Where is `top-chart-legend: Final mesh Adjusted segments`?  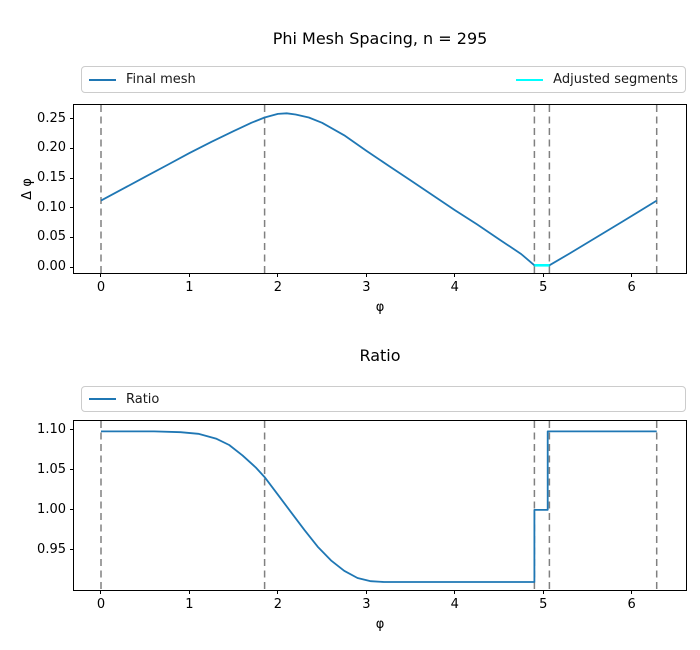 top-chart-legend: Final mesh Adjusted segments is located at coordinates (383, 79).